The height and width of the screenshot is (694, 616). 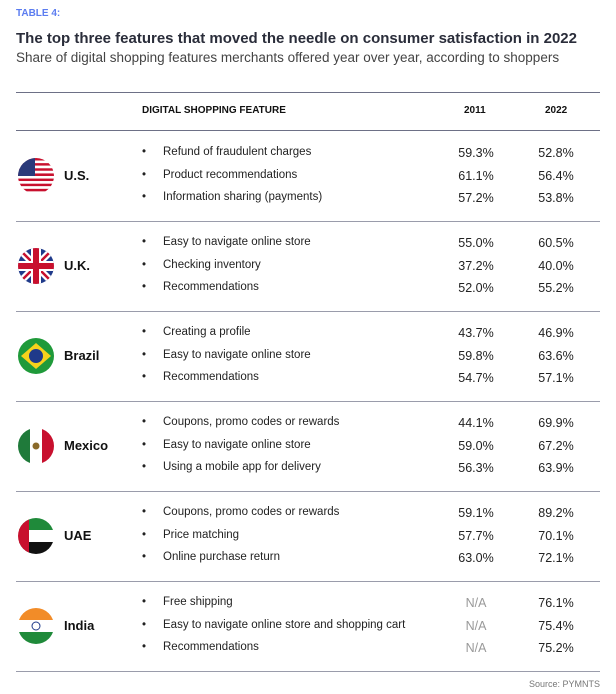 What do you see at coordinates (556, 333) in the screenshot?
I see `value-2022: 46.9%` at bounding box center [556, 333].